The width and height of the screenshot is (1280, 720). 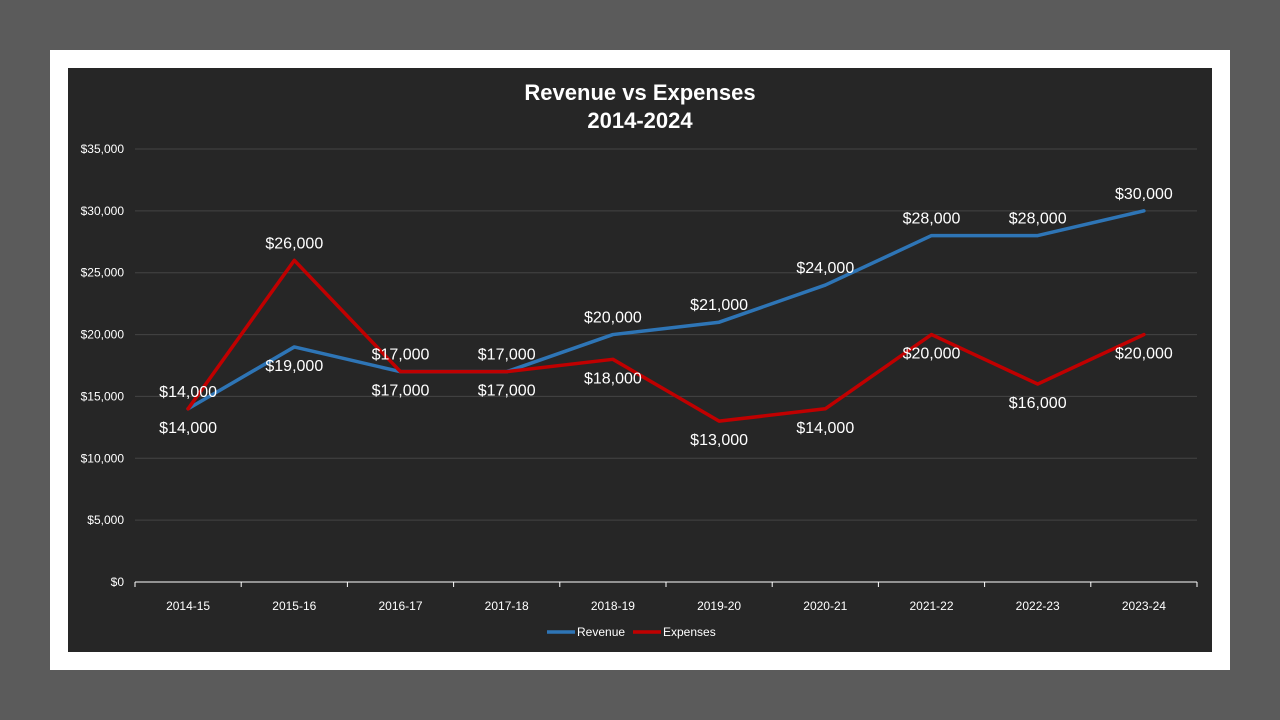 What do you see at coordinates (601, 632) in the screenshot?
I see `legend-label-revenue: Revenue` at bounding box center [601, 632].